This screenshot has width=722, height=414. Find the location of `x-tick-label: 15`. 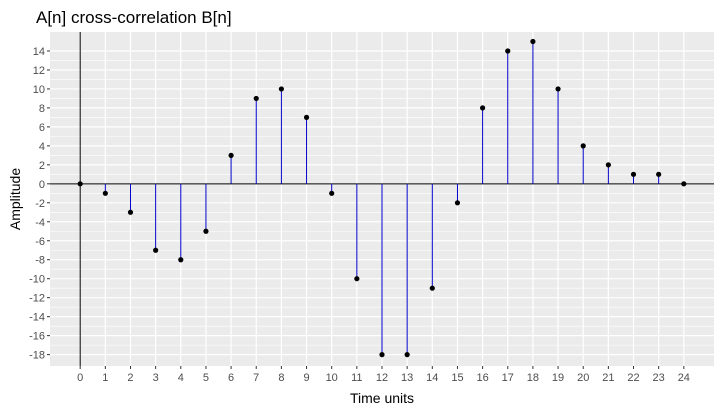

x-tick-label: 15 is located at coordinates (457, 378).